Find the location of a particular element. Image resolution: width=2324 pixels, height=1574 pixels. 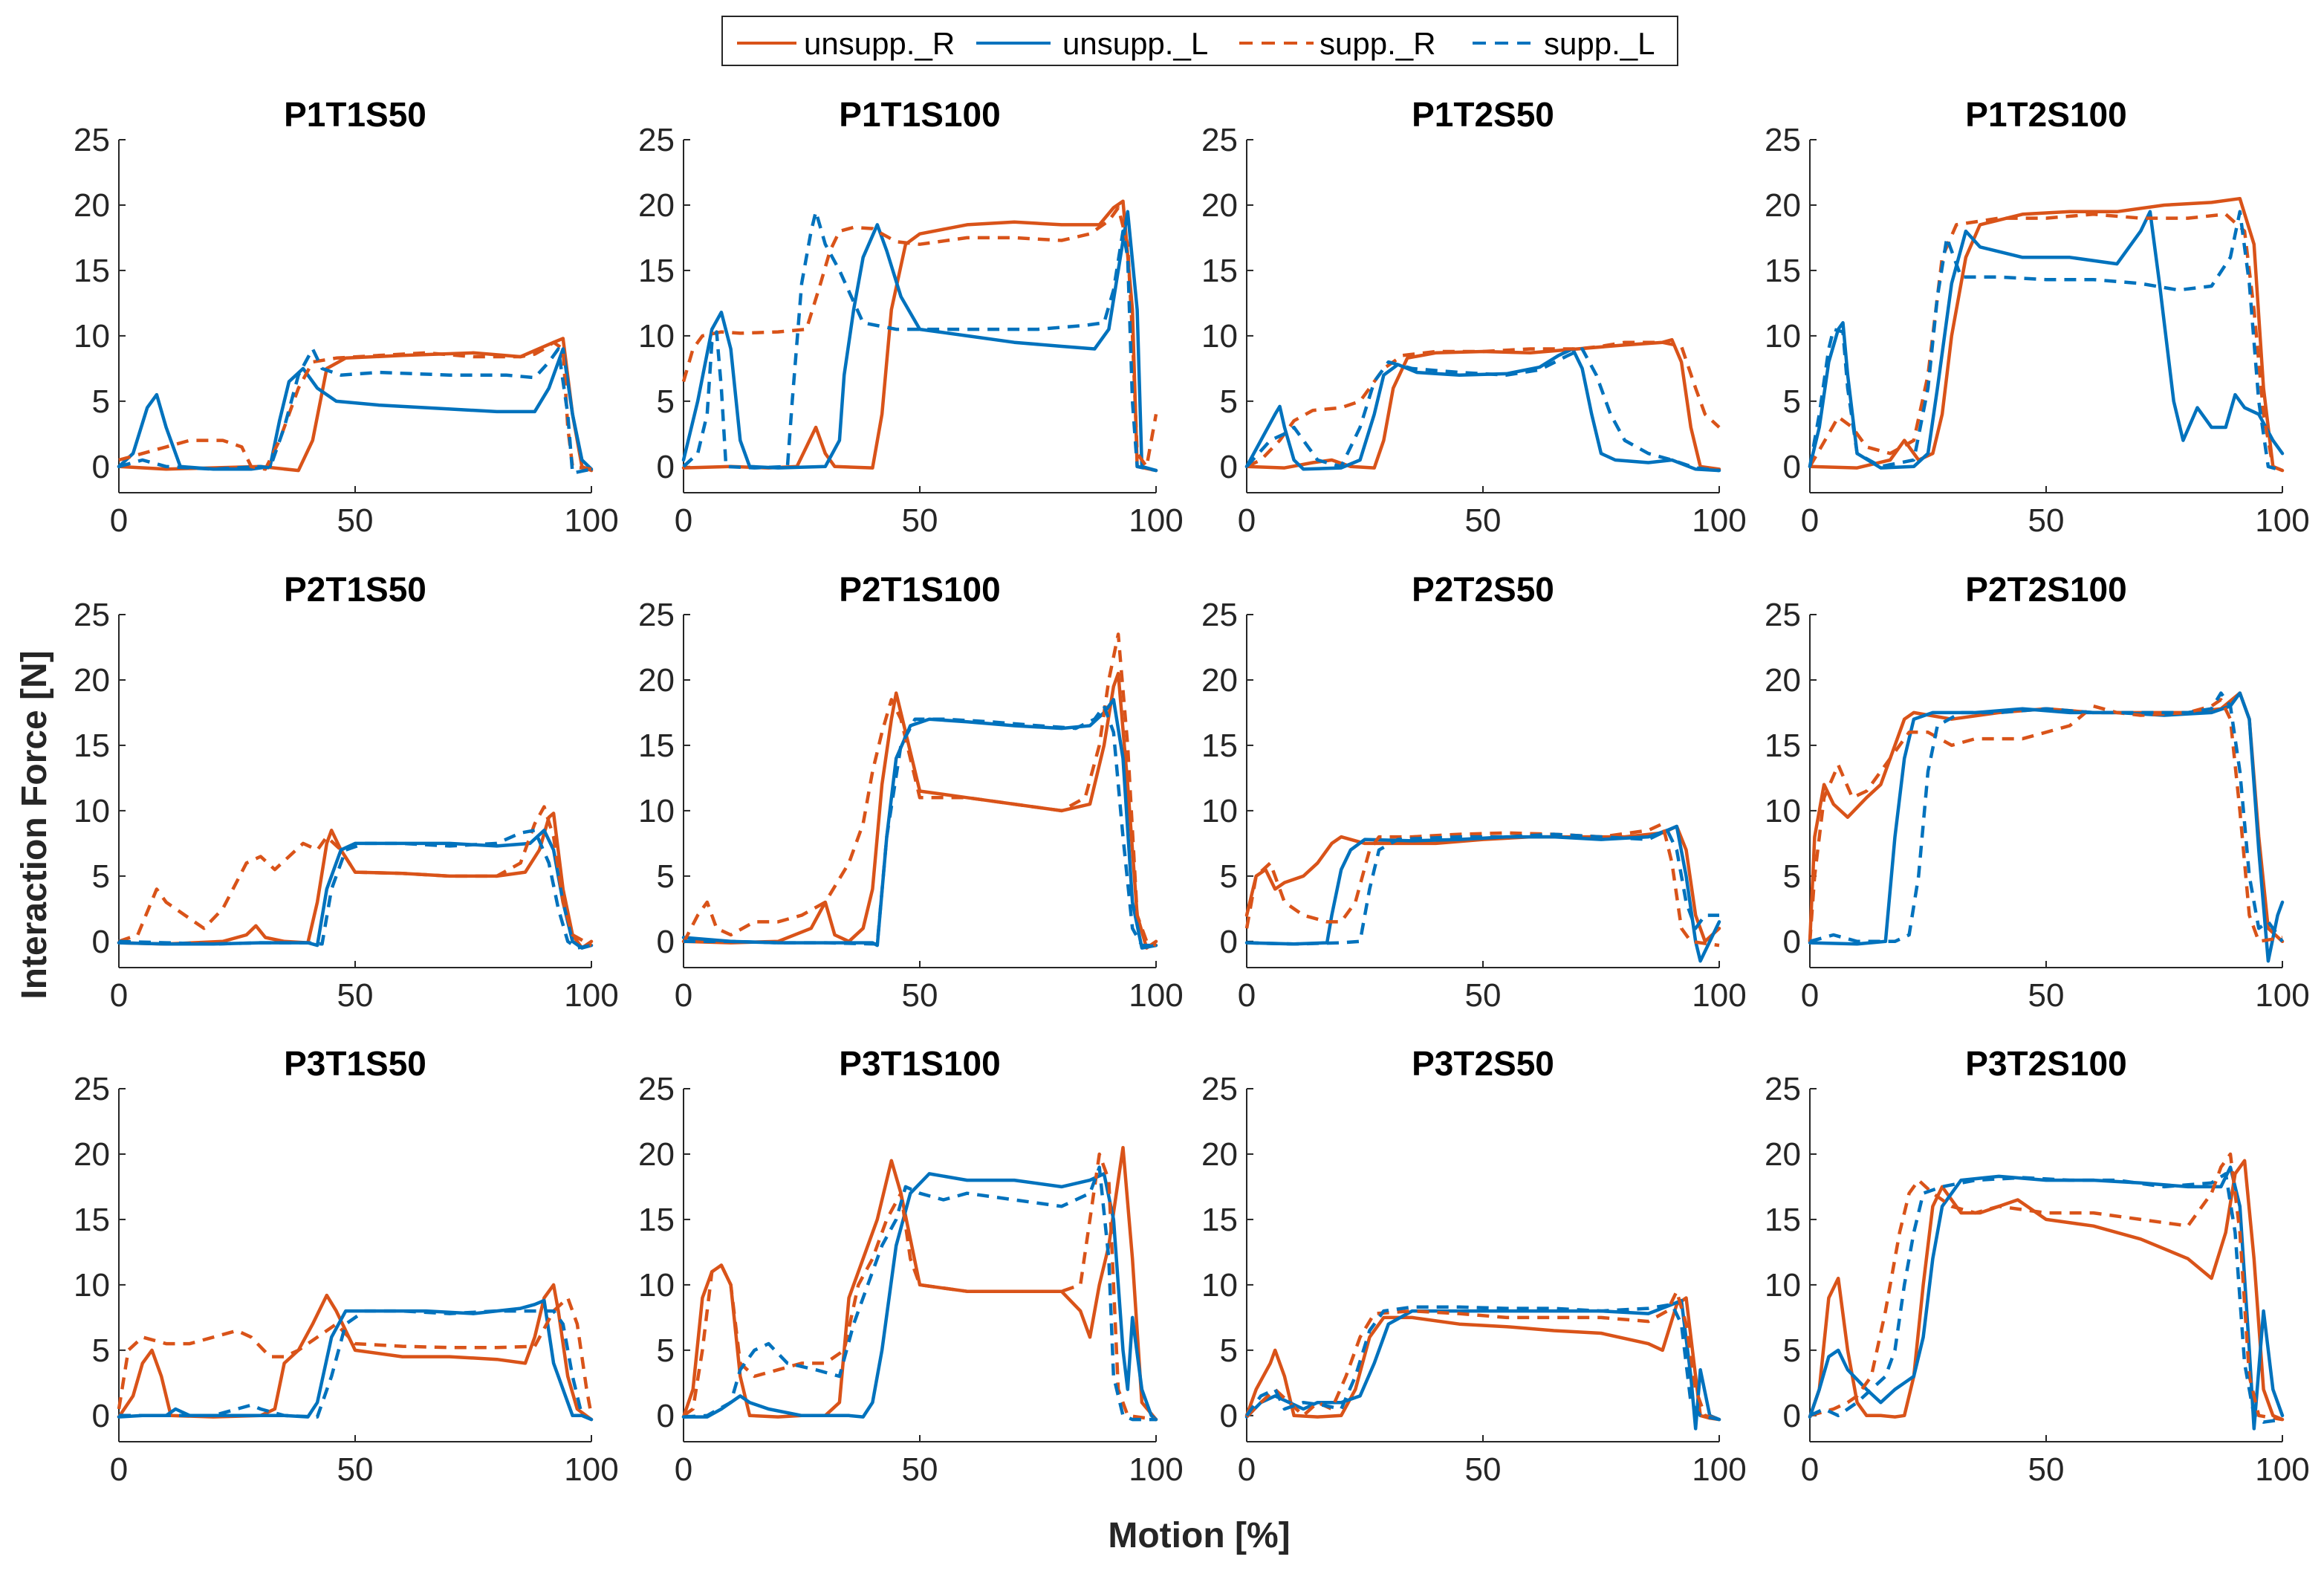

panel-title: P1T2S100 is located at coordinates (2045, 114).